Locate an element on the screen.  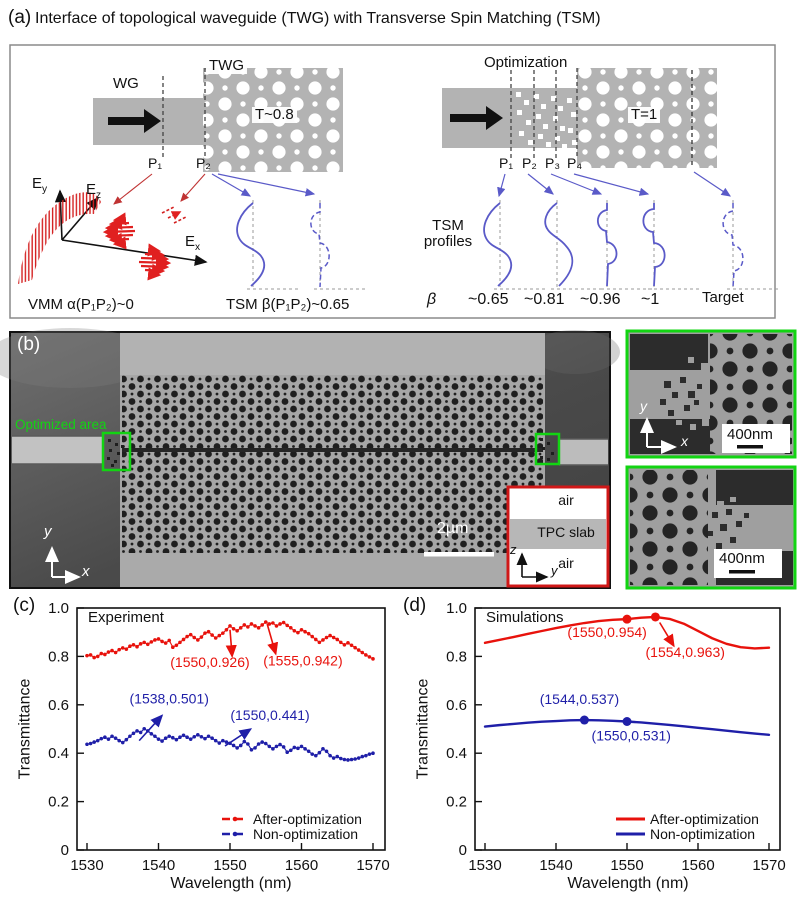
inset2-scale-label: 400nm is located at coordinates (742, 558).